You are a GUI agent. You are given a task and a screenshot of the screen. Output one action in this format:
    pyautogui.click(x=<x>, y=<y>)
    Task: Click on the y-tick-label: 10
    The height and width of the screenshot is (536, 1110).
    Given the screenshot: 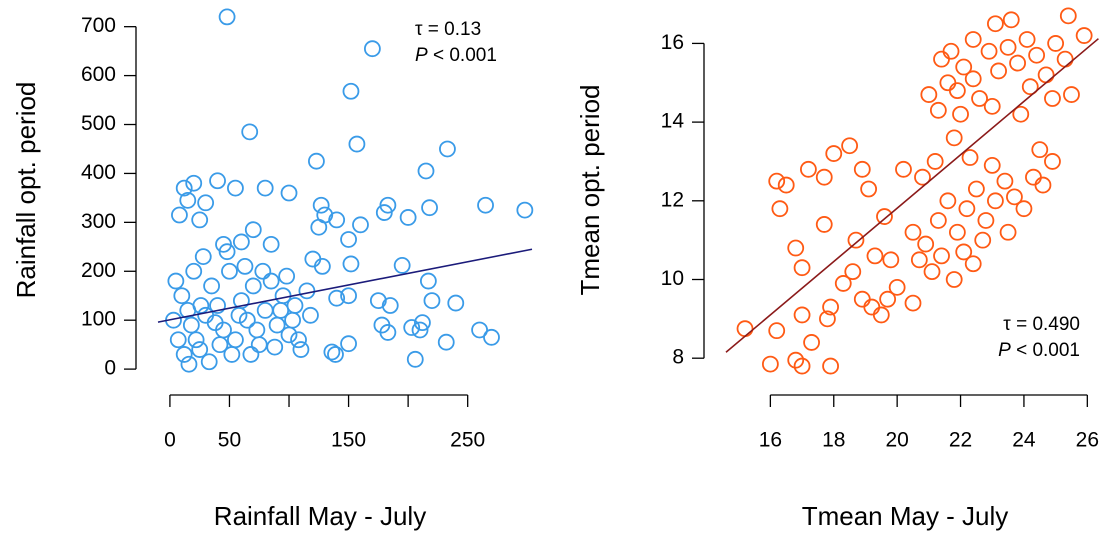 What is the action you would take?
    pyautogui.click(x=672, y=278)
    